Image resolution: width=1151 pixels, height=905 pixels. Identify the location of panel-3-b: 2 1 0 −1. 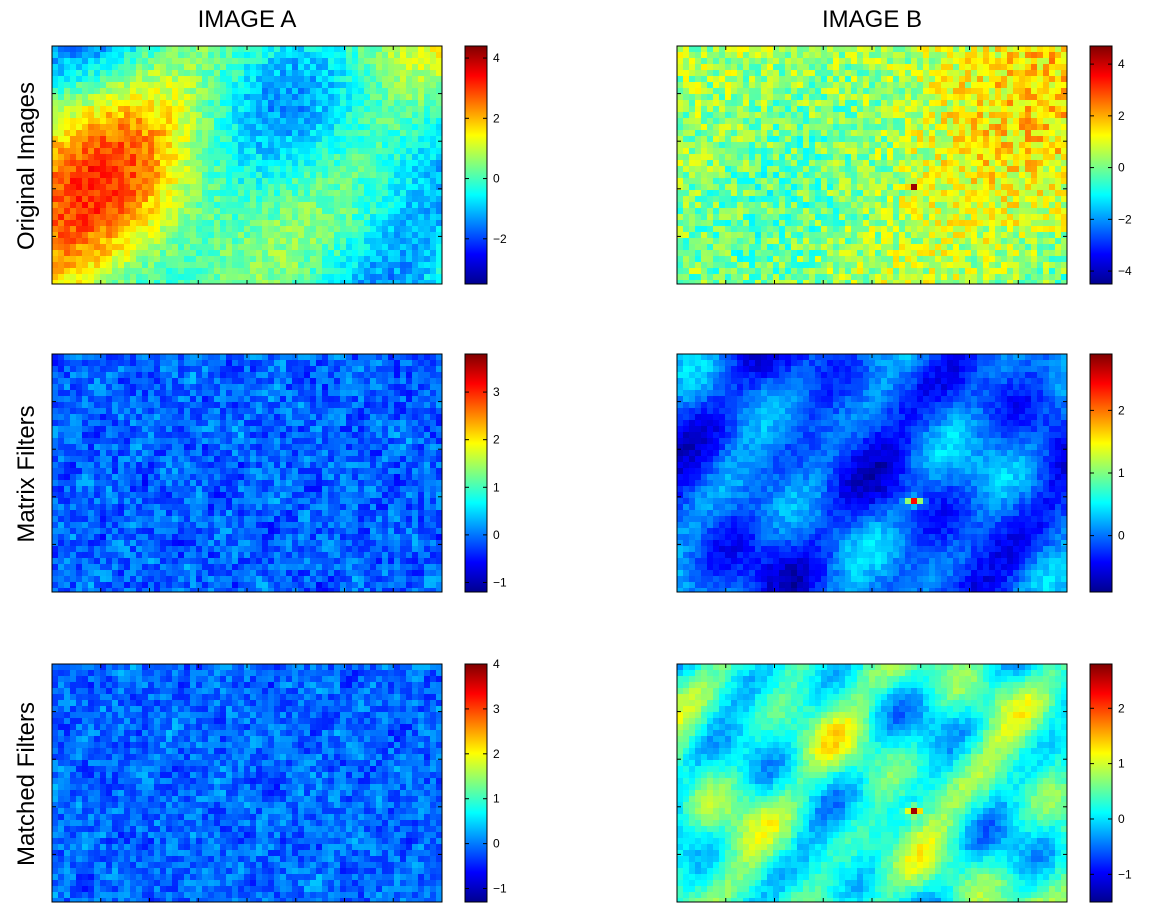
(904, 783).